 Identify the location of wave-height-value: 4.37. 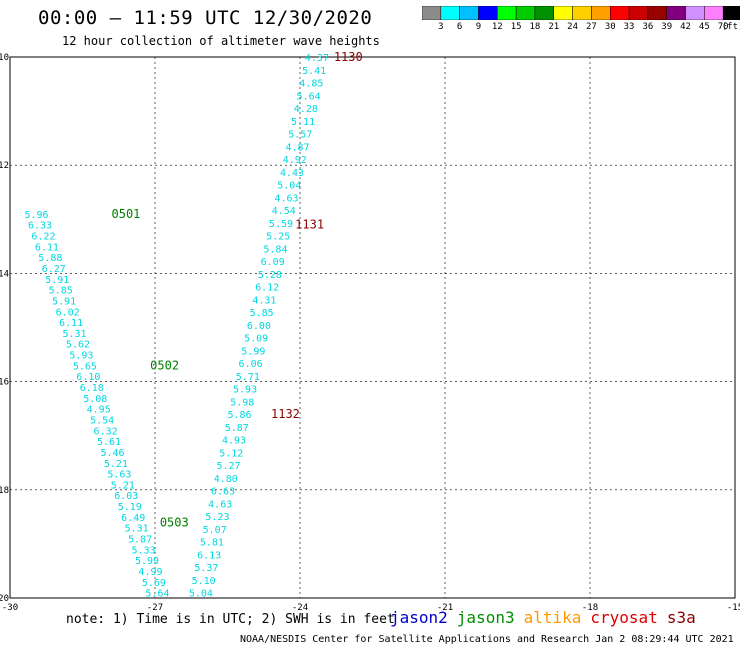
(317, 58).